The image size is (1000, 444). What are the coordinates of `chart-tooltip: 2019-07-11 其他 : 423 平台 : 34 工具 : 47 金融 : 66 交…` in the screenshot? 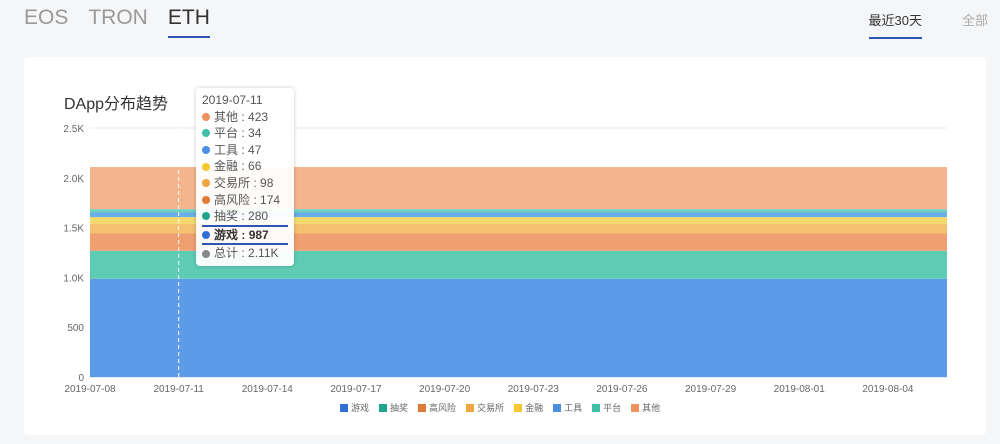 It's located at (245, 177).